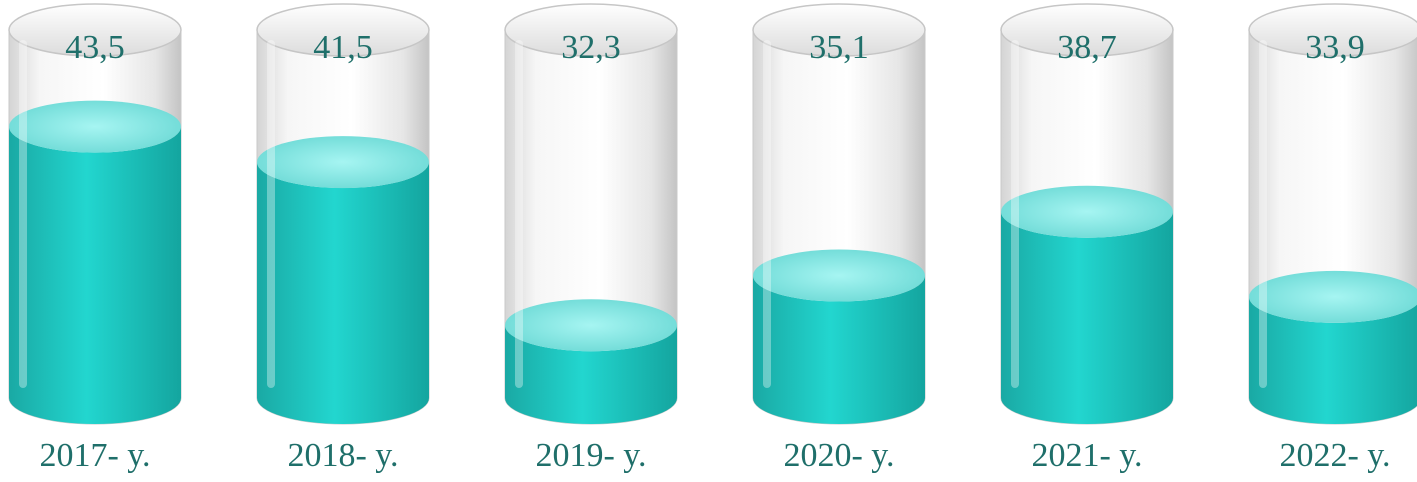 The image size is (1417, 482). Describe the element at coordinates (591, 47) in the screenshot. I see `value-label: 32,3` at that location.